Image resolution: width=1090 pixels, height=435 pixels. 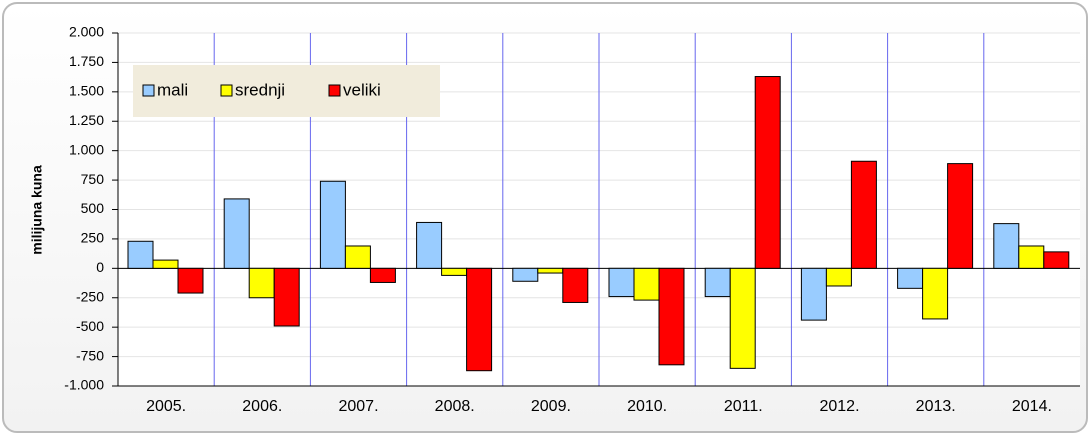 What do you see at coordinates (647, 406) in the screenshot?
I see `x-tick-label: 2010.` at bounding box center [647, 406].